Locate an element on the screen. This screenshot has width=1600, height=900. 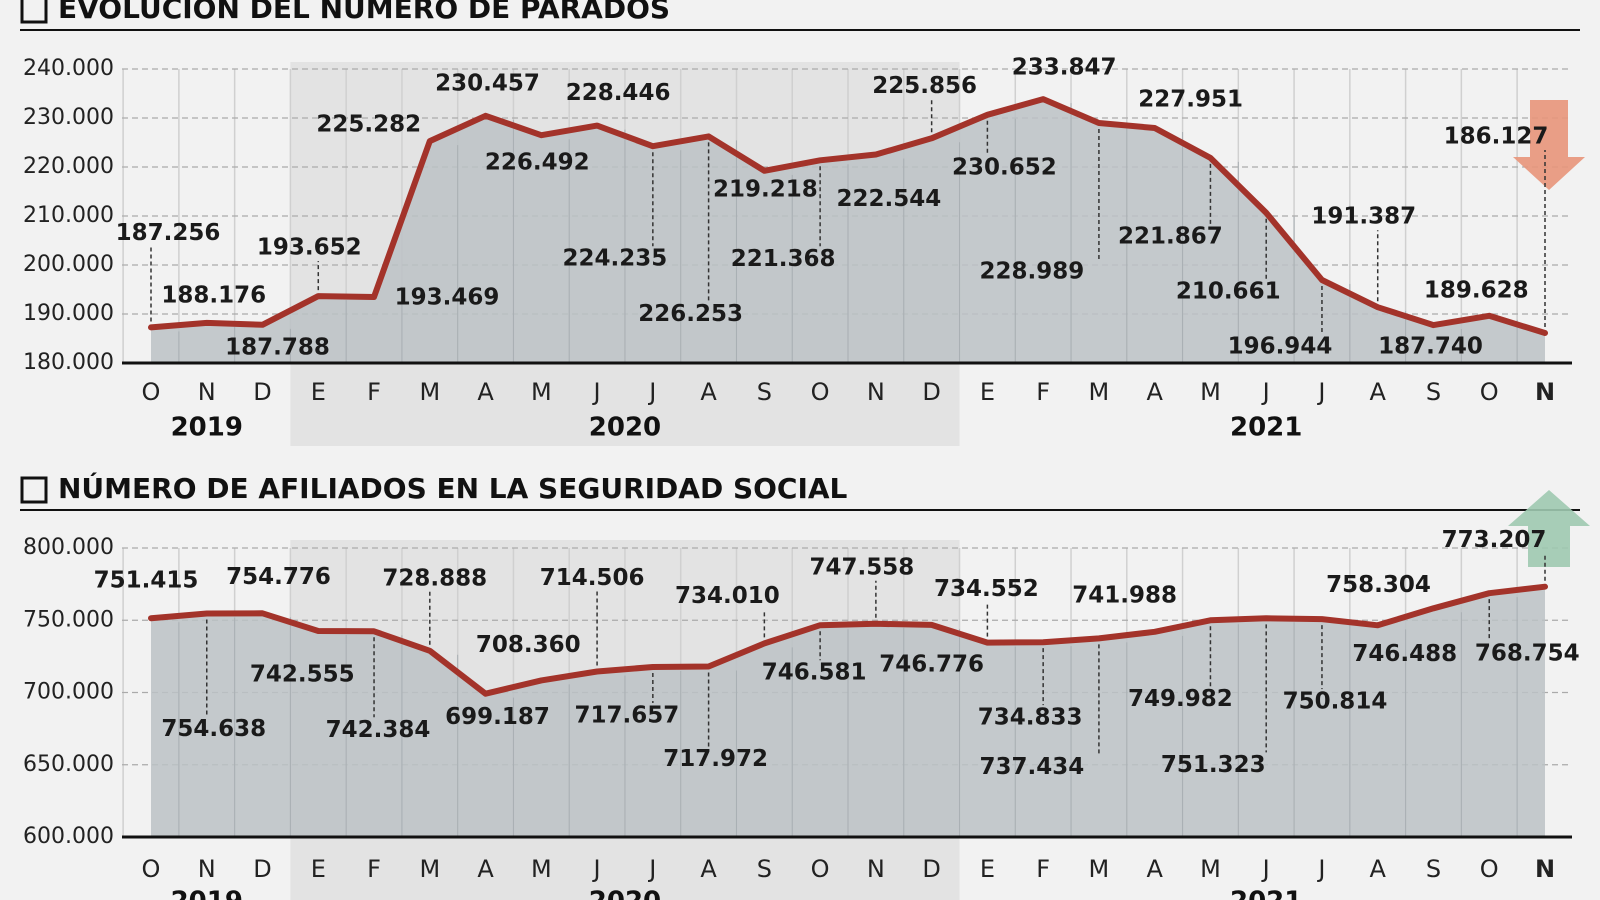
year-label: 2019 is located at coordinates (207, 428).